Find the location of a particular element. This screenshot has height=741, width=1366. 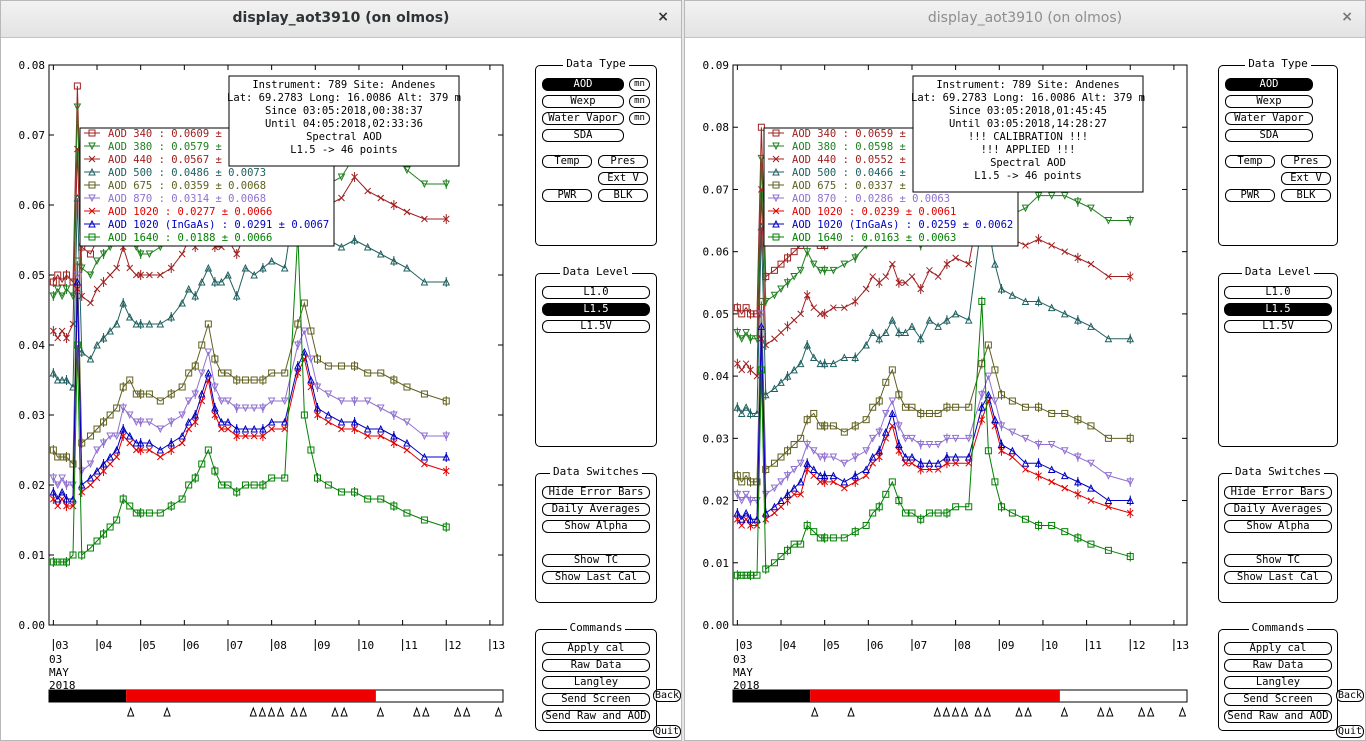

water-vapor-mn-button: mn is located at coordinates (639, 118).